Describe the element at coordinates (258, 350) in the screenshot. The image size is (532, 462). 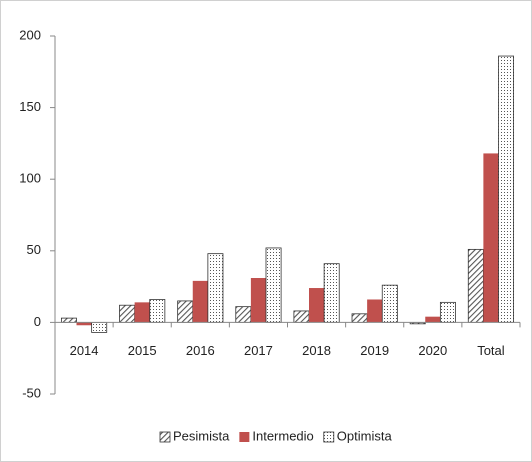
I see `x-tick-label: 2017` at that location.